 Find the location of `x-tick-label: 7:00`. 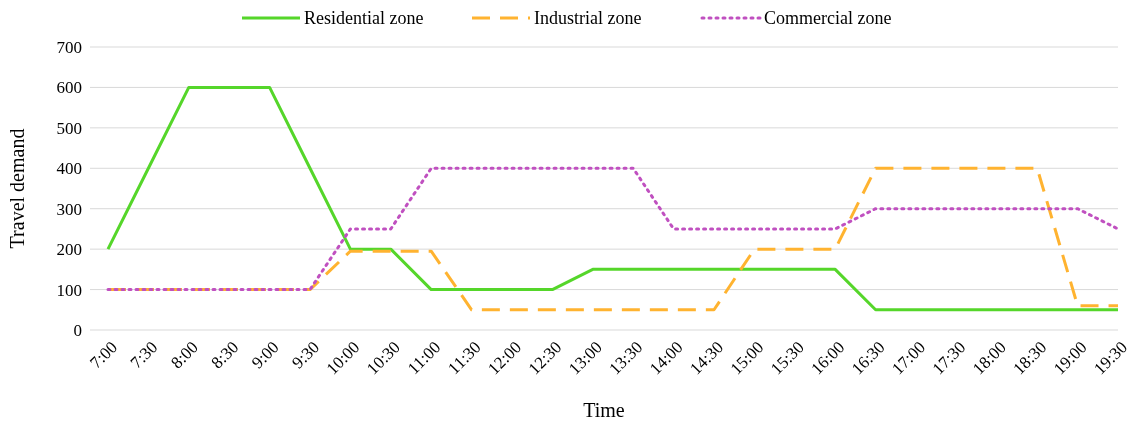

x-tick-label: 7:00 is located at coordinates (104, 355).